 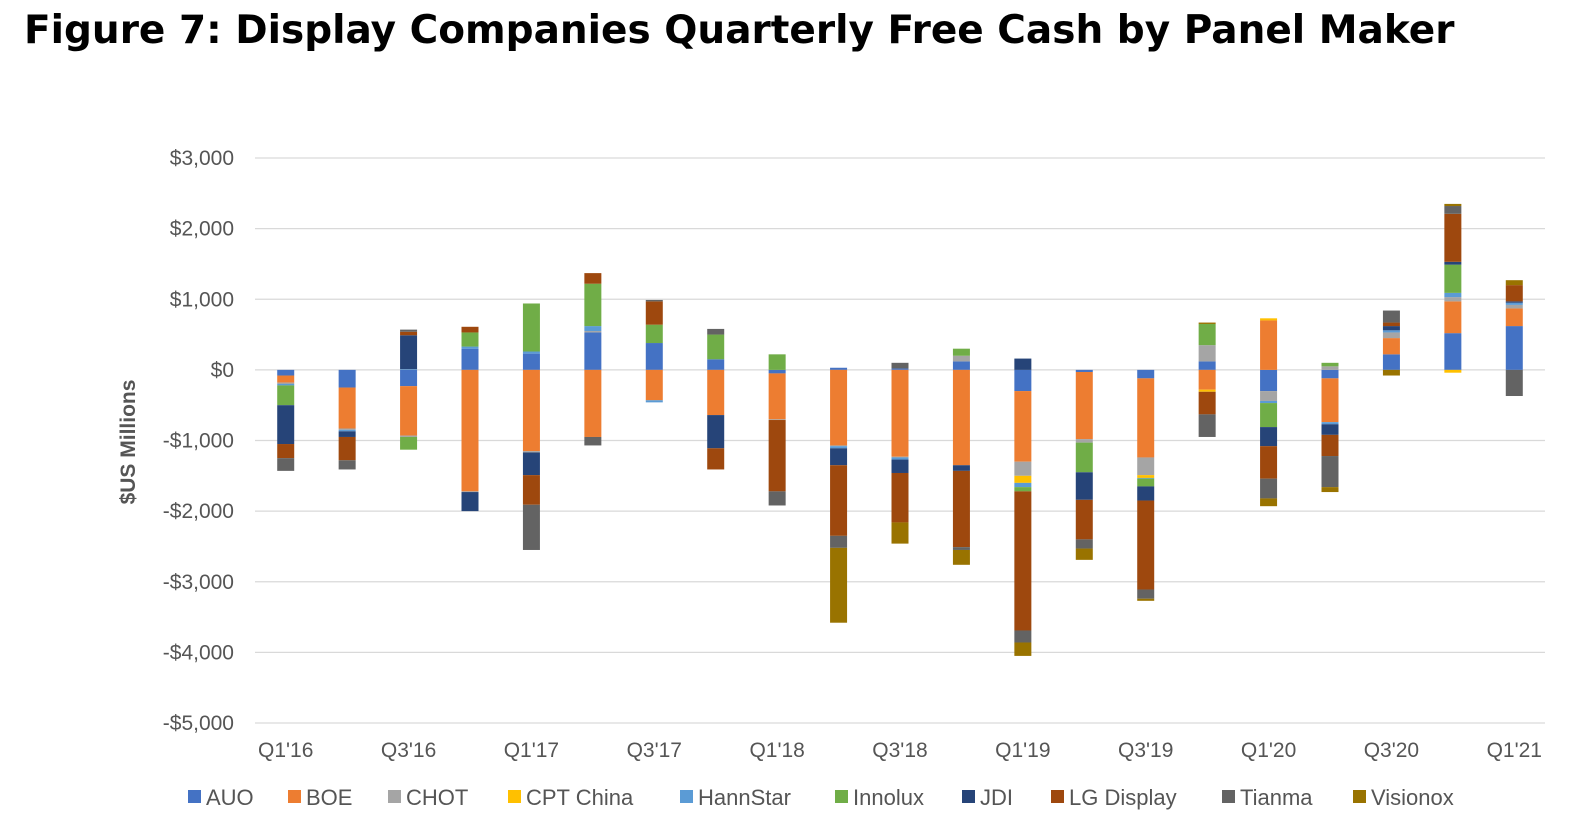 I want to click on y-axis-label: $US Millions, so click(x=128, y=442).